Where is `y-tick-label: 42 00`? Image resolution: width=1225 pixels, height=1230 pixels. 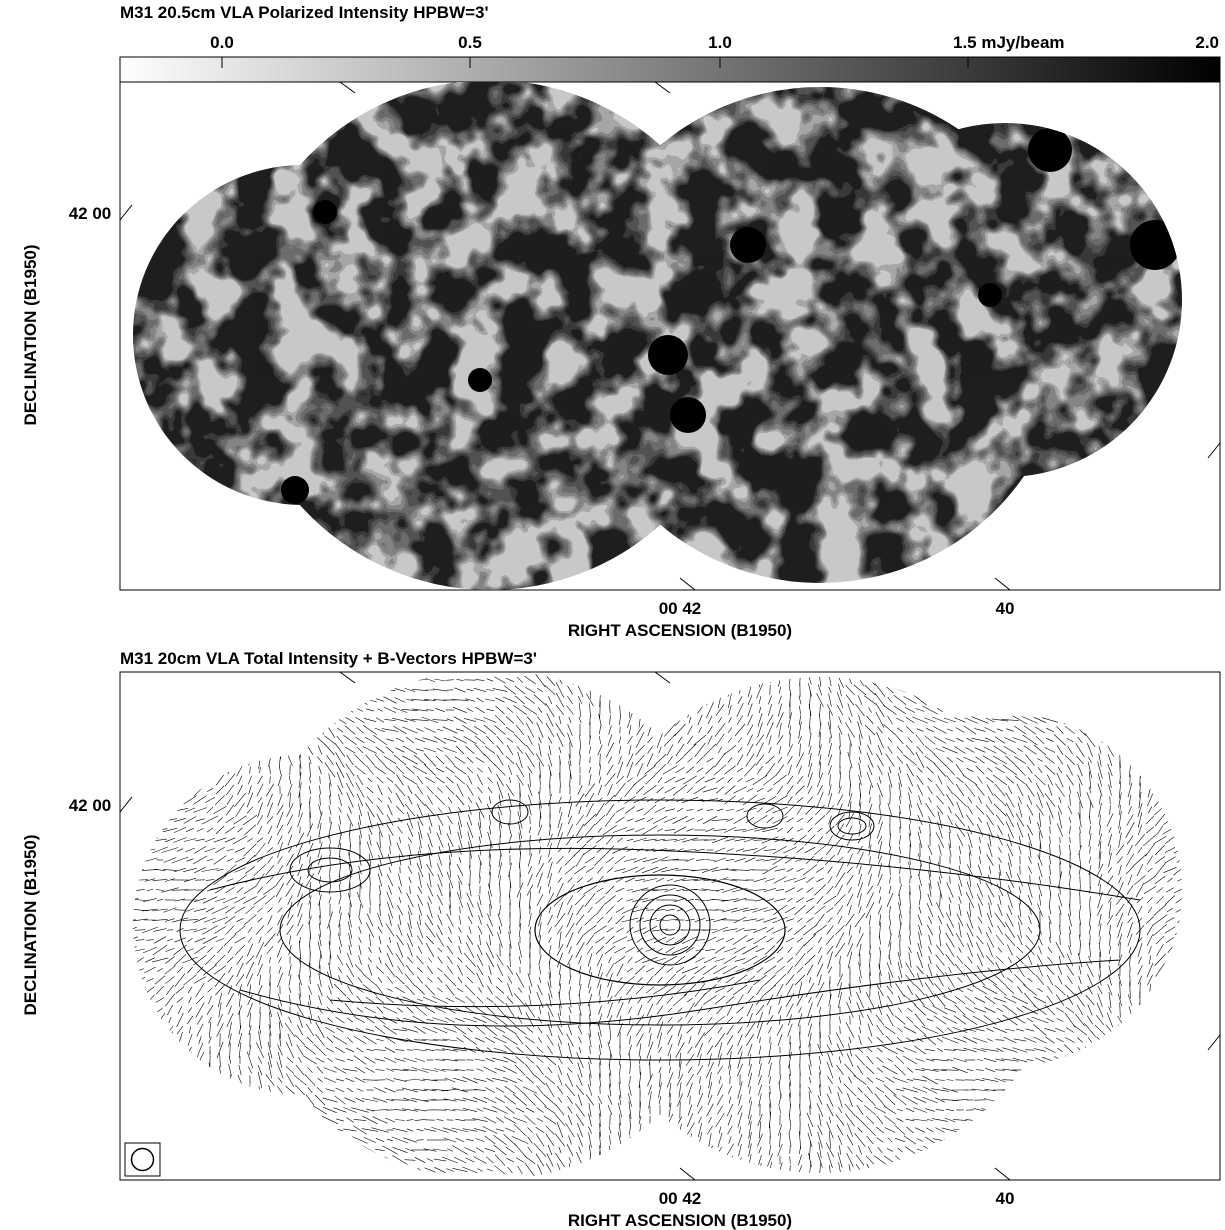
y-tick-label: 42 00 is located at coordinates (90, 213).